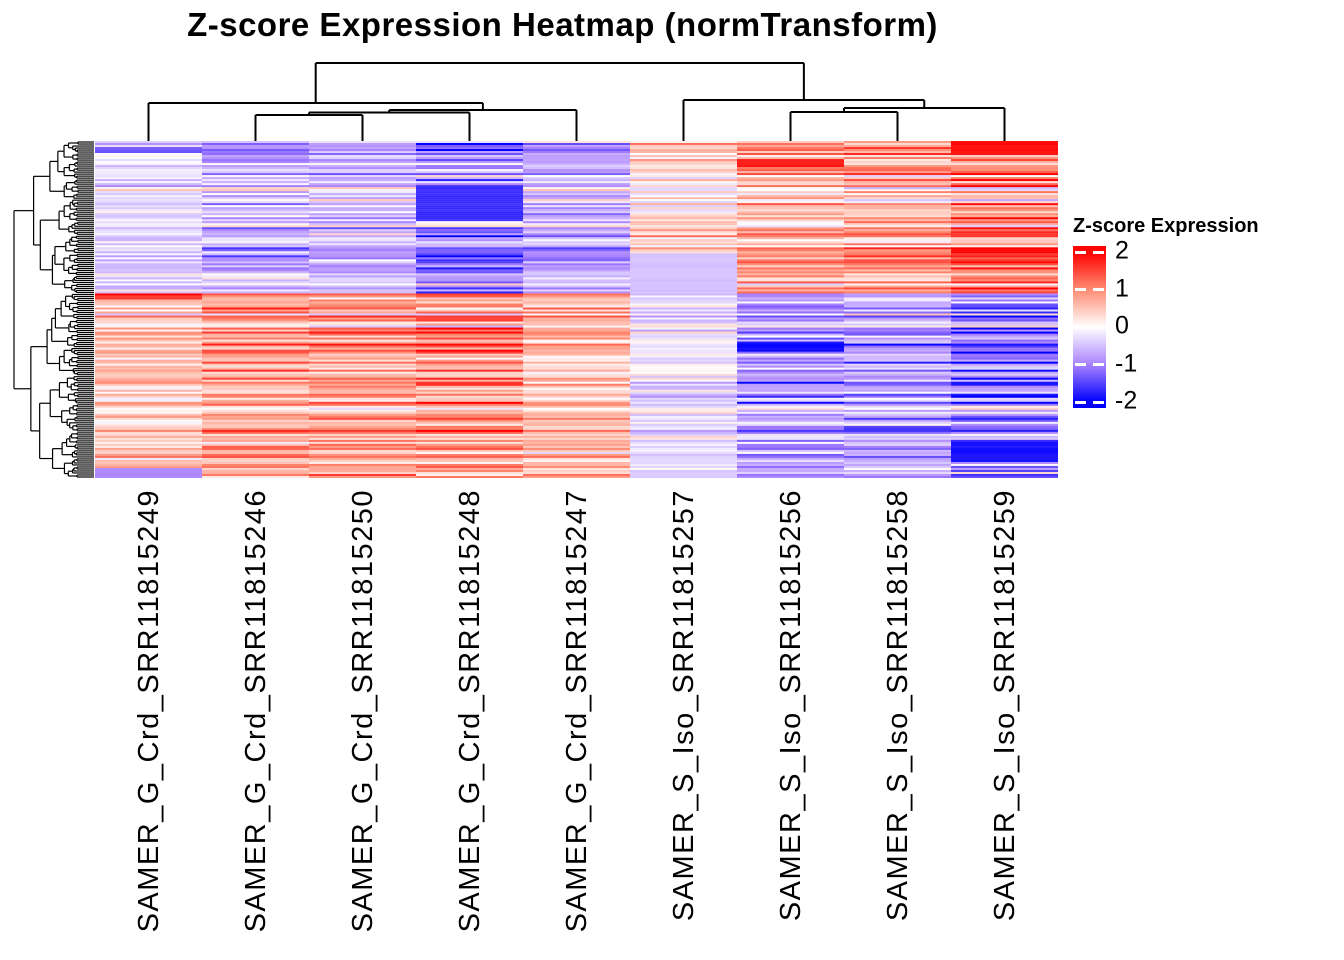 The width and height of the screenshot is (1344, 960). What do you see at coordinates (1122, 287) in the screenshot?
I see `colorbar-tick-label-1: 1` at bounding box center [1122, 287].